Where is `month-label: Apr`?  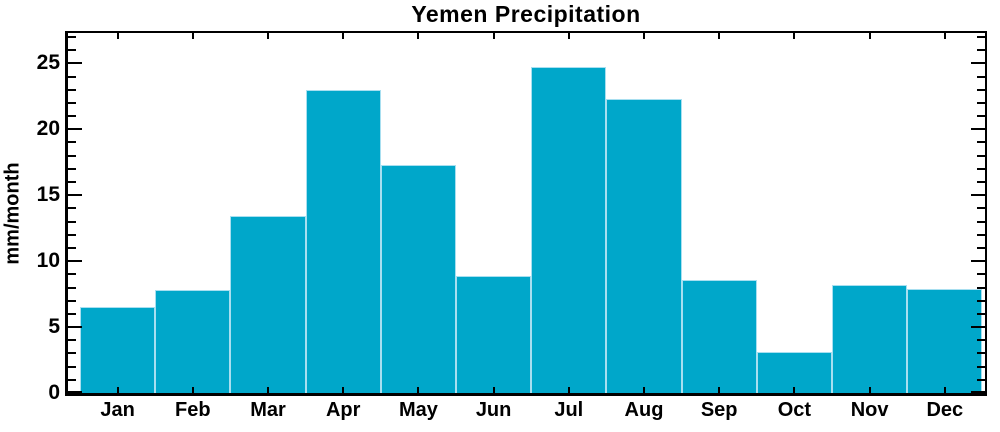
month-label: Apr is located at coordinates (343, 410).